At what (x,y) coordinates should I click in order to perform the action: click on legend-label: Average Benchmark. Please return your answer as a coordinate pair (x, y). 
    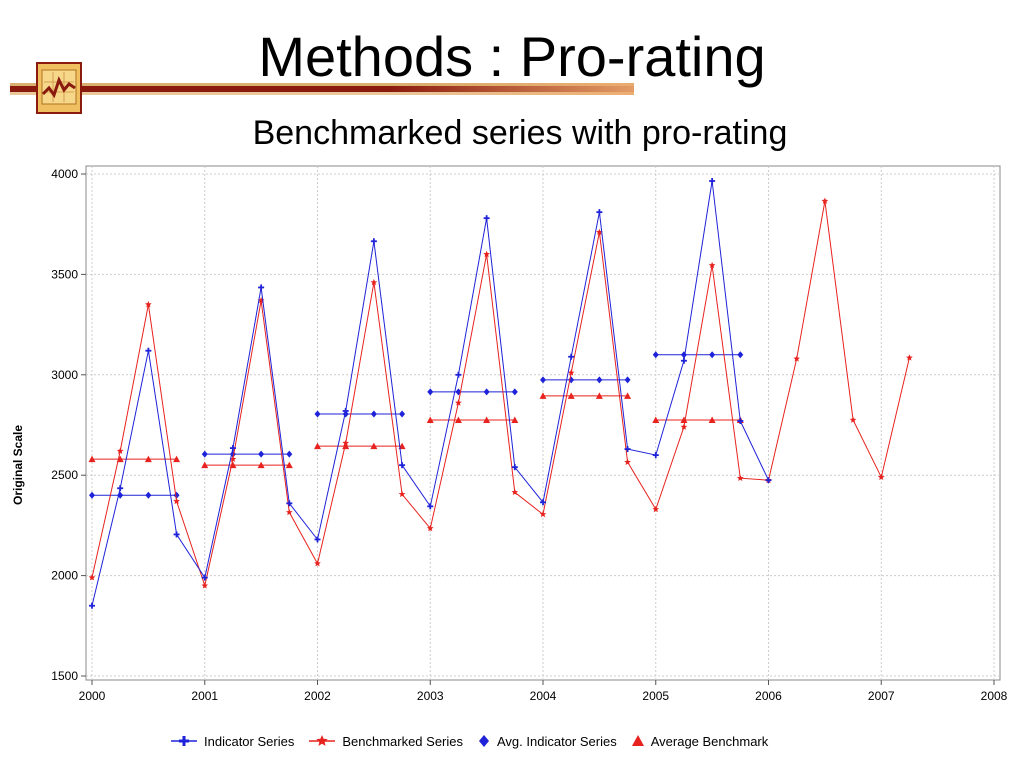
    Looking at the image, I should click on (709, 741).